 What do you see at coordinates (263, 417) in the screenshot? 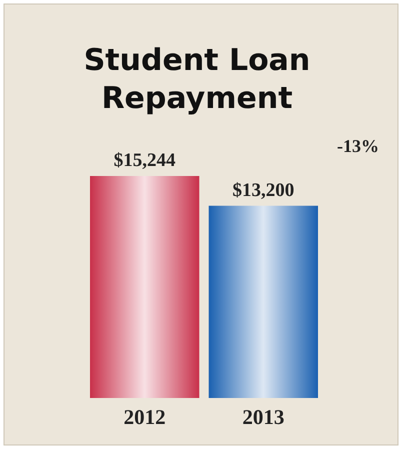
I see `x-tick-label: 2013` at bounding box center [263, 417].